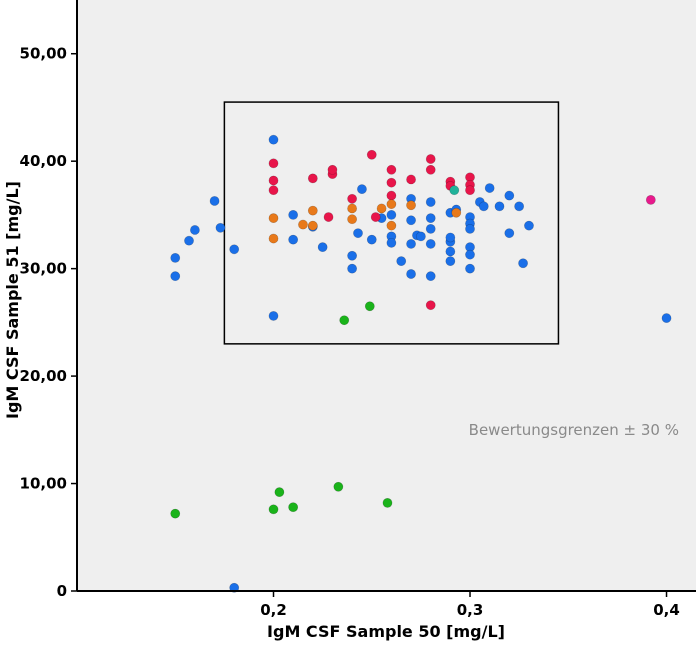 This screenshot has height=646, width=699. I want to click on y-ticks: 0 10,00 20,00 30,00 40,00 50,00, so click(48, 322).